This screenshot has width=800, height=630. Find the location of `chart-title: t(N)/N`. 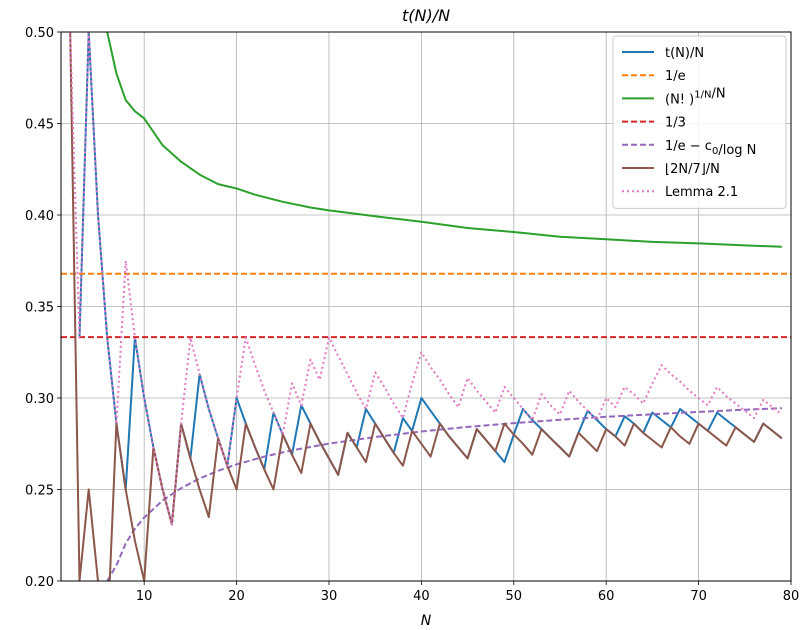

chart-title: t(N)/N is located at coordinates (426, 15).